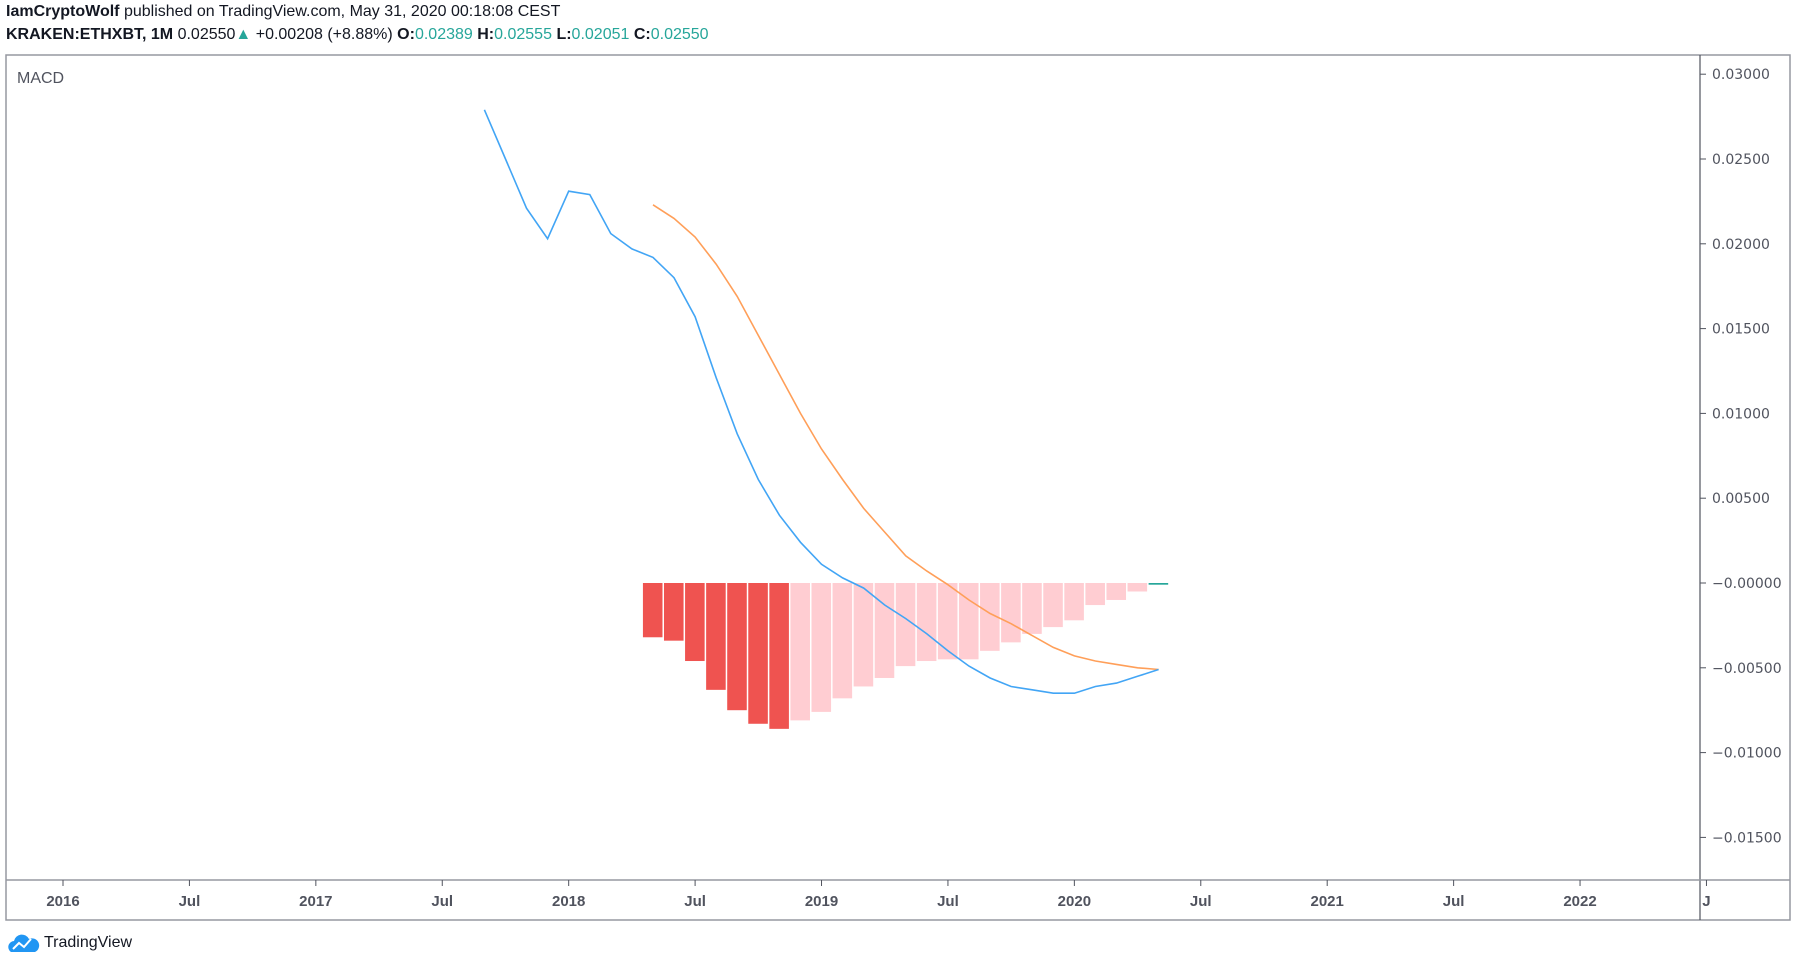 The image size is (1793, 964). Describe the element at coordinates (1747, 754) in the screenshot. I see `y-tick-label: −0.01000` at that location.